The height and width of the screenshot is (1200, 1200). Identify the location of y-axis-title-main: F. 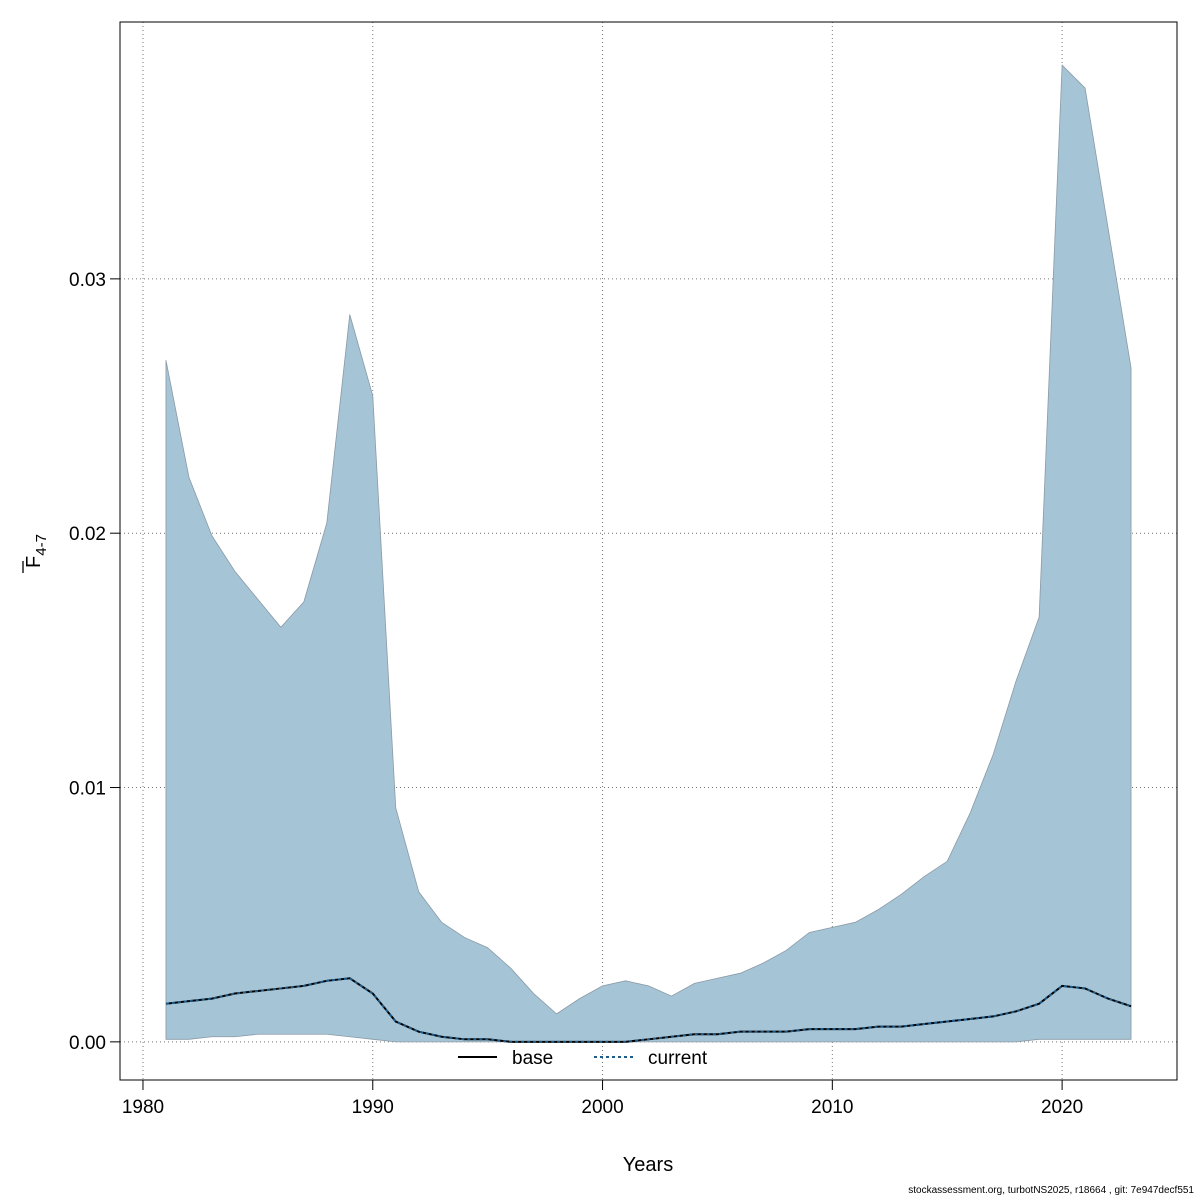
(34, 562).